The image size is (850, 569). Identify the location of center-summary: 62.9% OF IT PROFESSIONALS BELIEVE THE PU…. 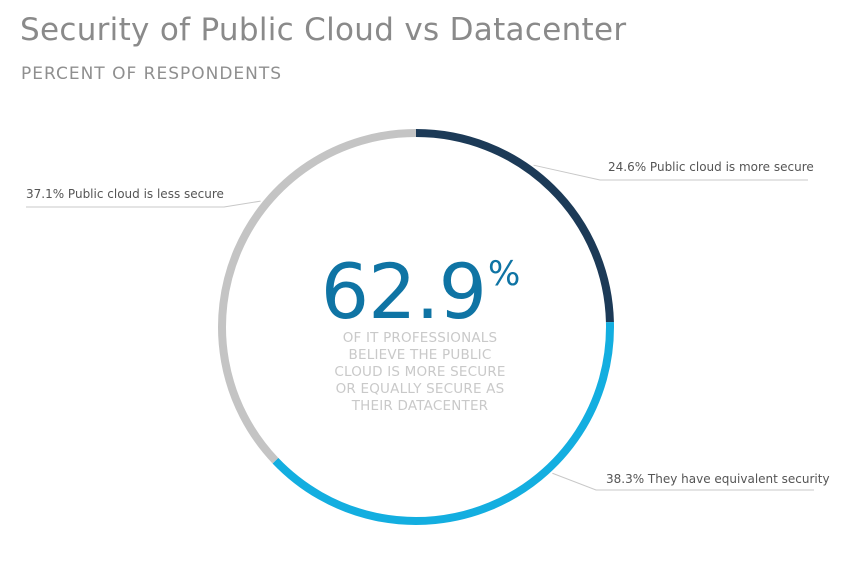
(420, 333).